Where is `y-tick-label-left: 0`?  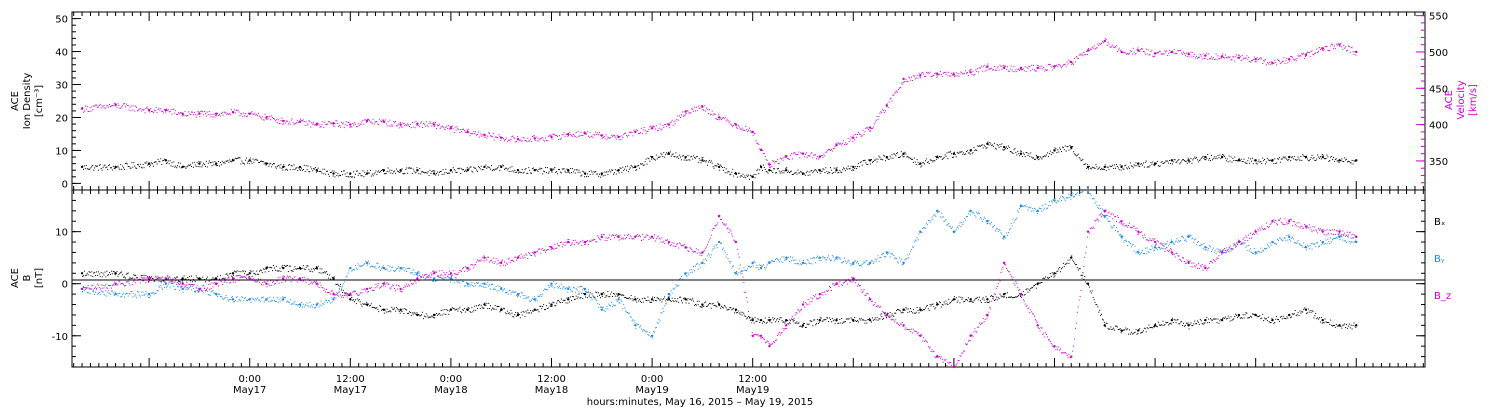
y-tick-label-left: 0 is located at coordinates (65, 184).